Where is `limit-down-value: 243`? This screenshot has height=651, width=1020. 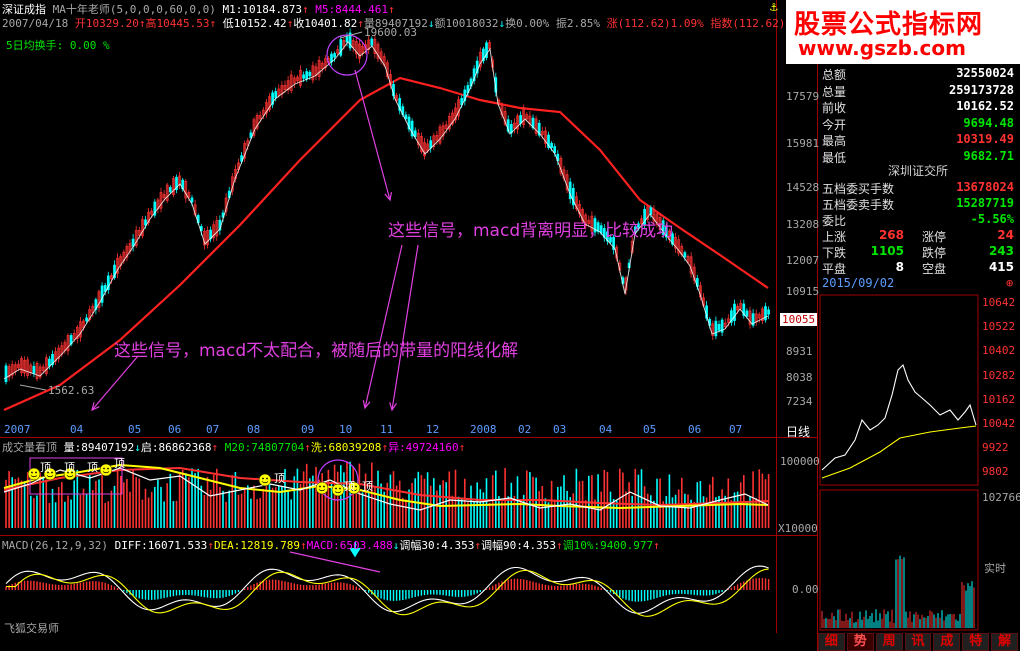 limit-down-value: 243 is located at coordinates (1001, 251).